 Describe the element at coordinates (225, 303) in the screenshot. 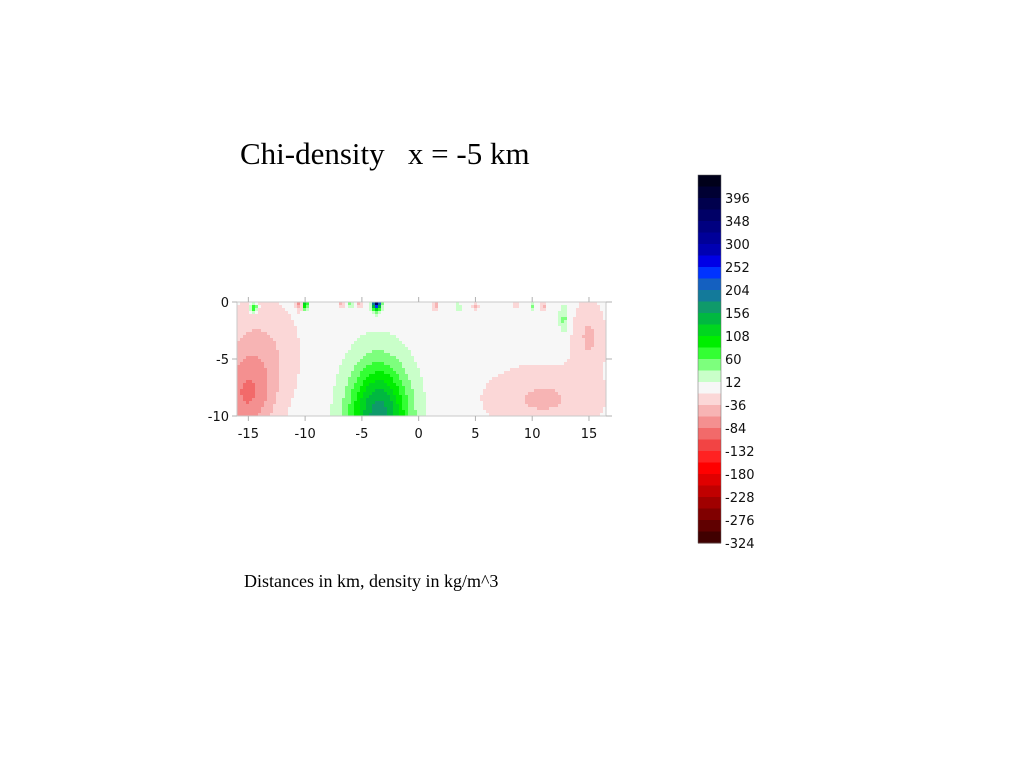

I see `y-tick-label: 0` at that location.